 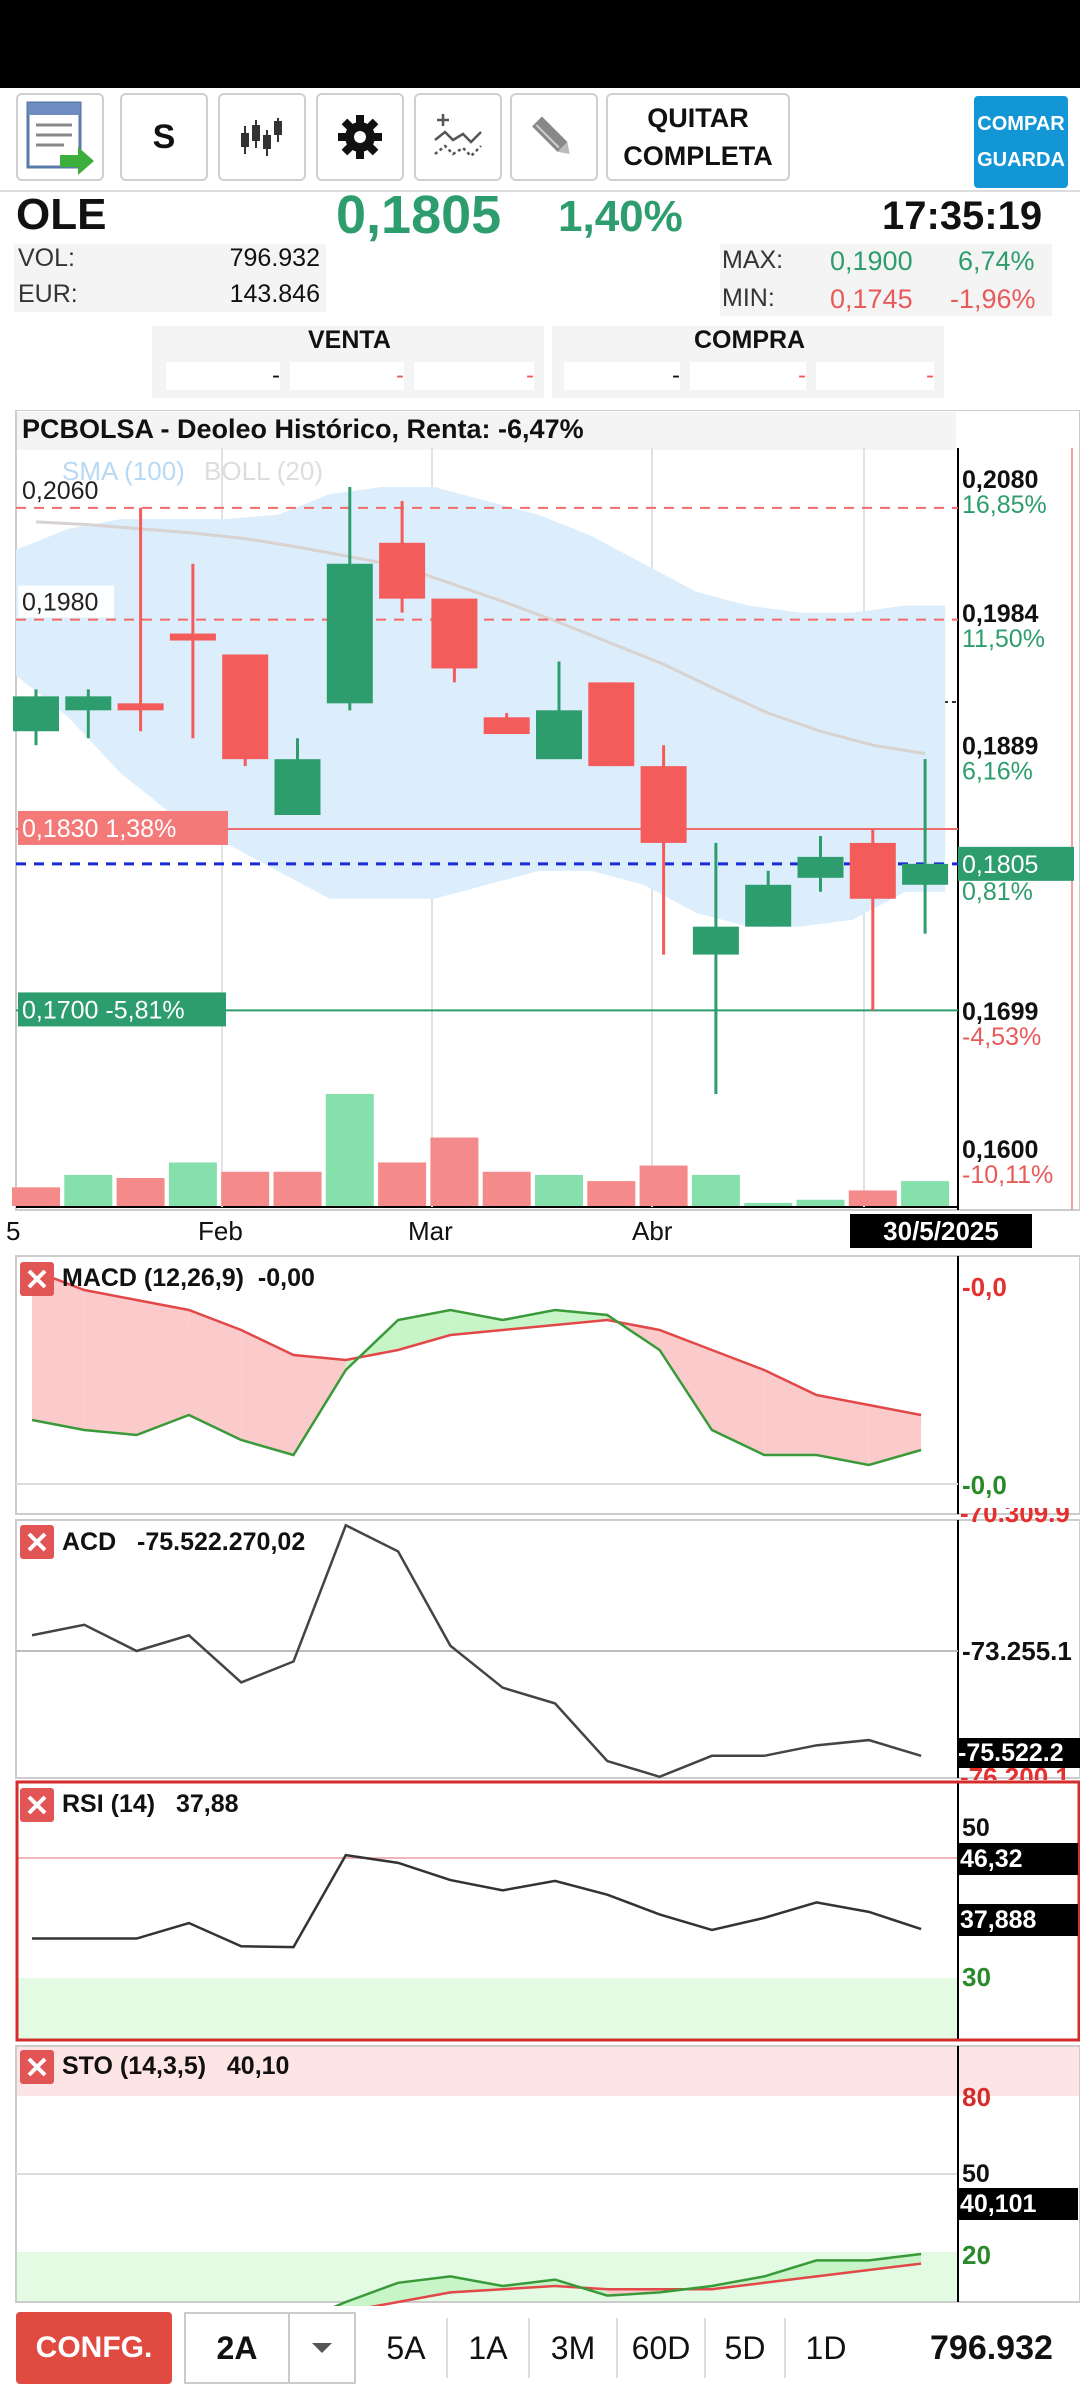 What do you see at coordinates (748, 298) in the screenshot?
I see `min-label: MIN:` at bounding box center [748, 298].